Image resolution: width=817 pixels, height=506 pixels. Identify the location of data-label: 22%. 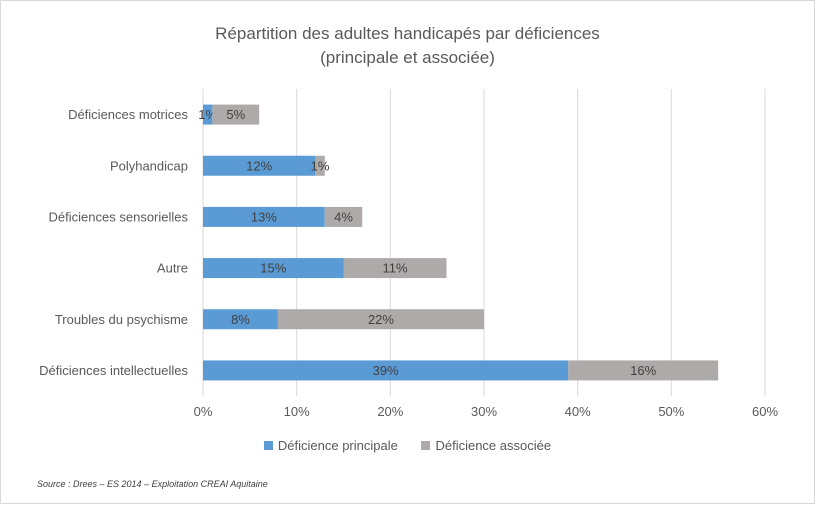
(381, 319).